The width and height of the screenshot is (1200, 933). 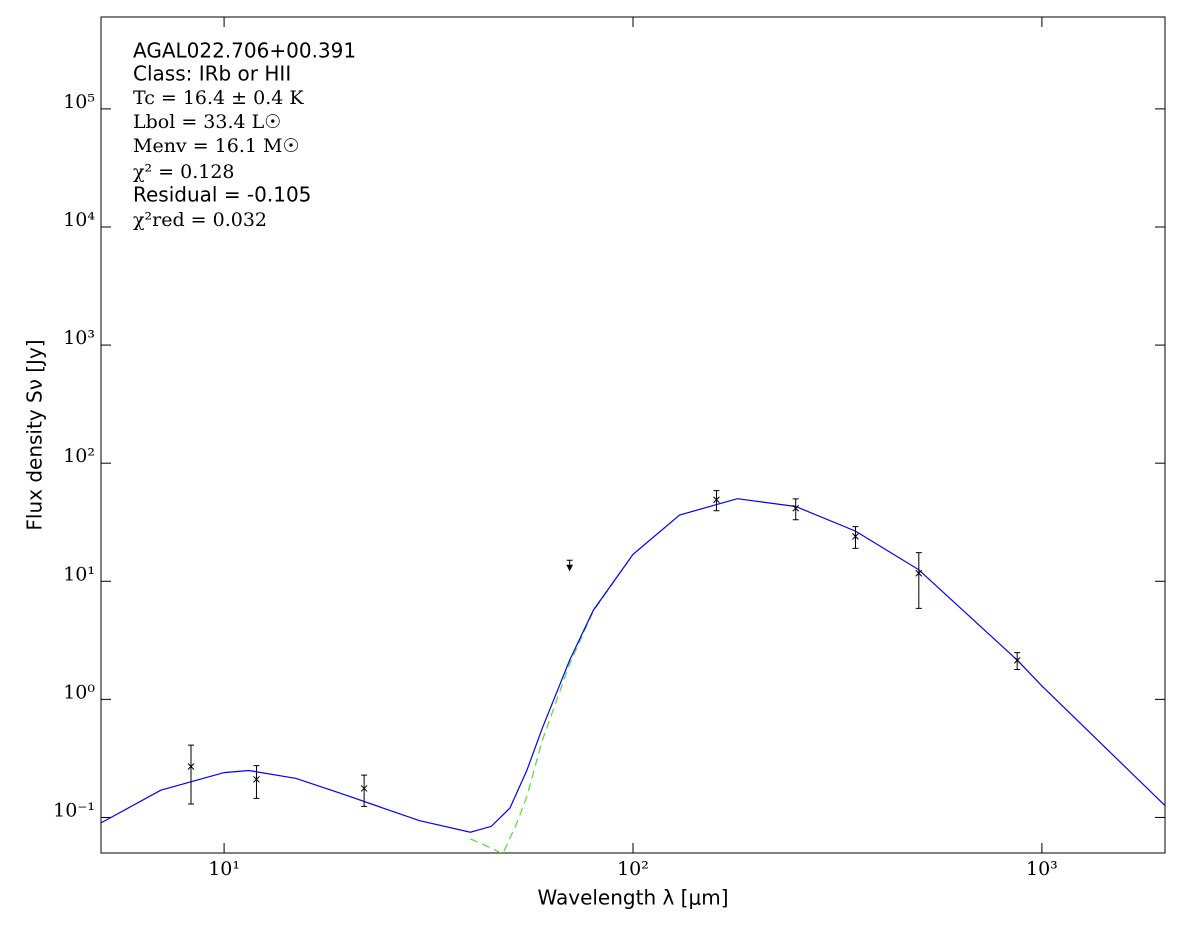 I want to click on y-axis-label: Flux density Sν [Jy], so click(x=35, y=434).